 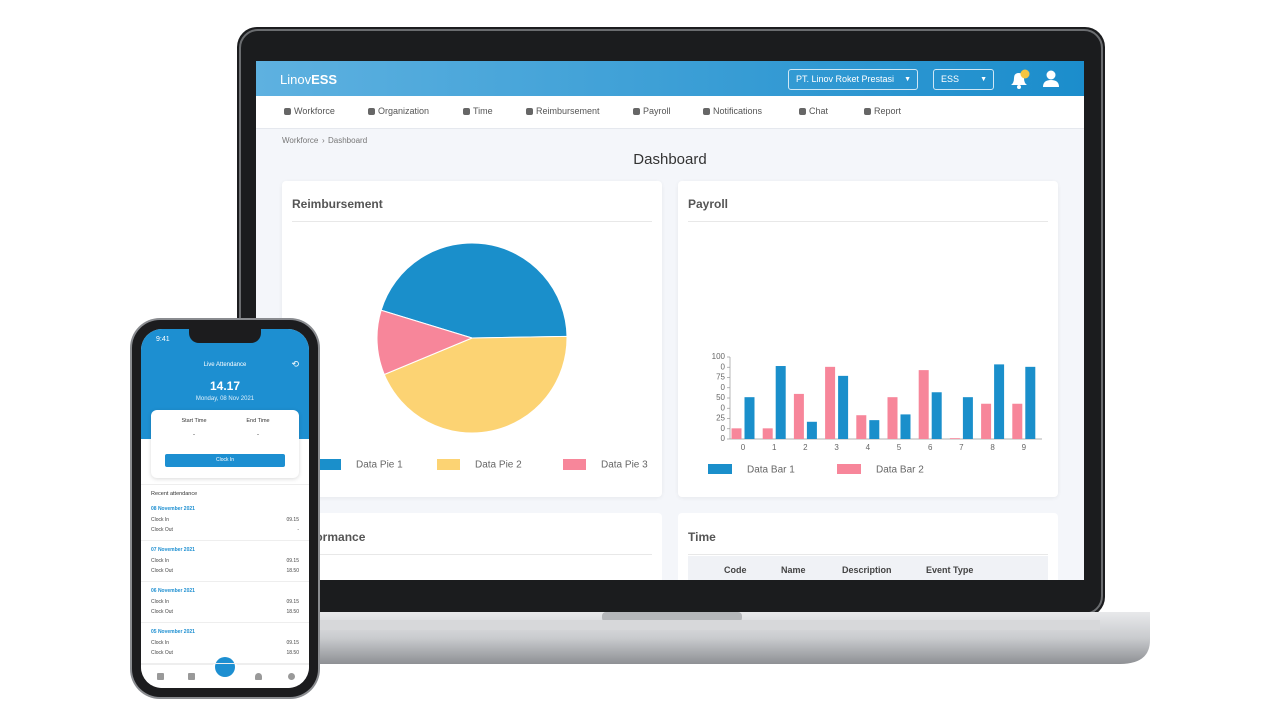 I want to click on nav-item: Notifications, so click(x=738, y=111).